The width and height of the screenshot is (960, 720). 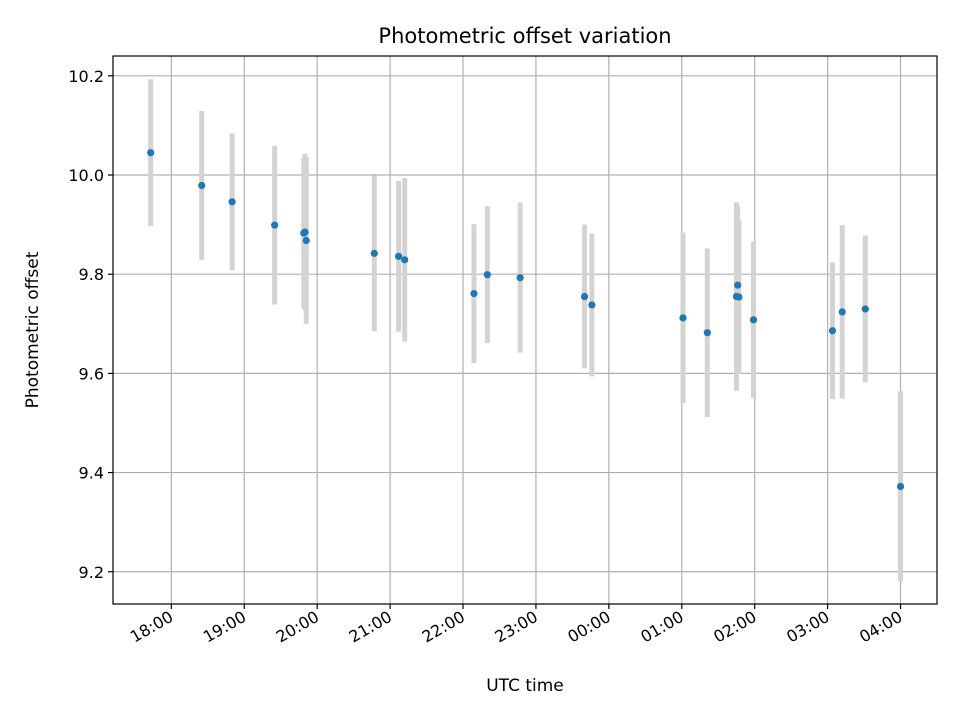 What do you see at coordinates (661, 627) in the screenshot?
I see `x-tick-label: 01:00` at bounding box center [661, 627].